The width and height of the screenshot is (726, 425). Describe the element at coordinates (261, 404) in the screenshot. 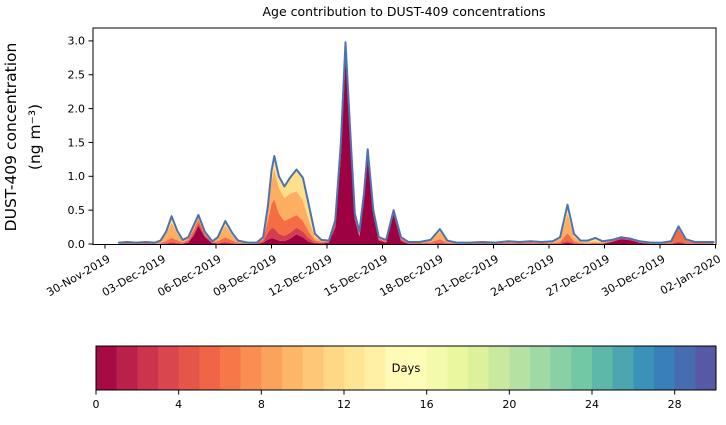

I see `colorbar-tick-label: 8` at that location.